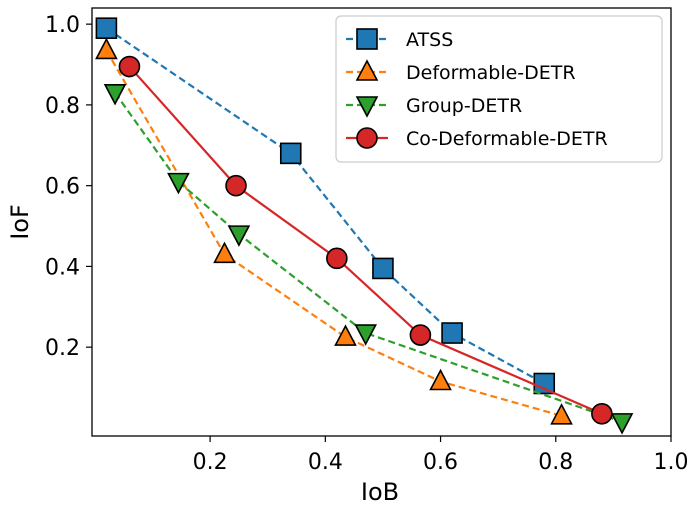 The height and width of the screenshot is (519, 691). Describe the element at coordinates (491, 73) in the screenshot. I see `legend-label: Deformable-DETR` at that location.